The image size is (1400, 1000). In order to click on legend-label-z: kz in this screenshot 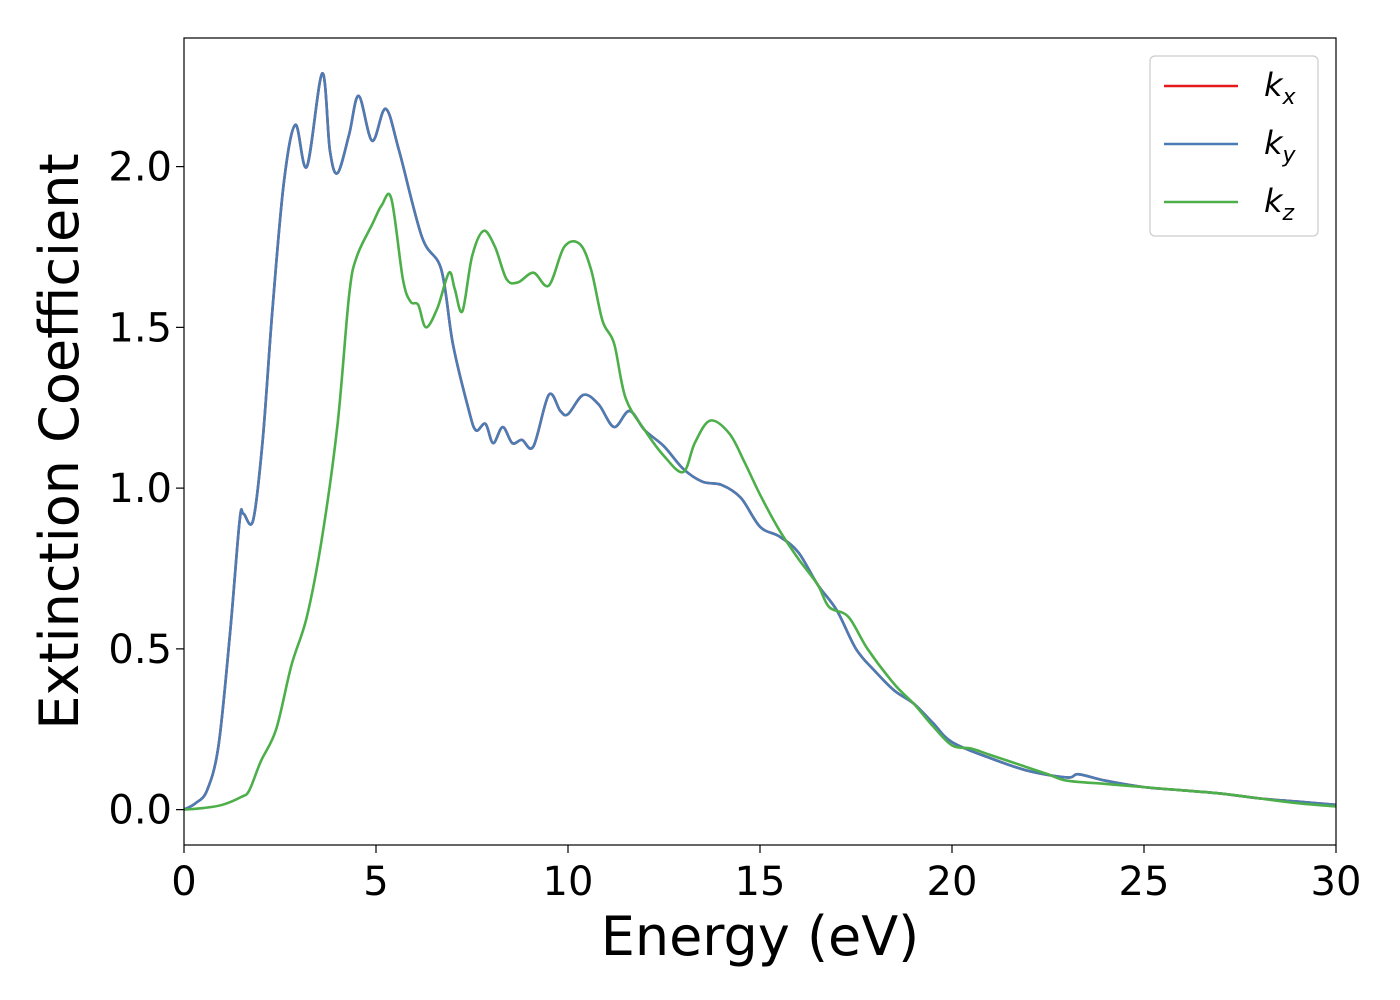, I will do `click(1279, 204)`.